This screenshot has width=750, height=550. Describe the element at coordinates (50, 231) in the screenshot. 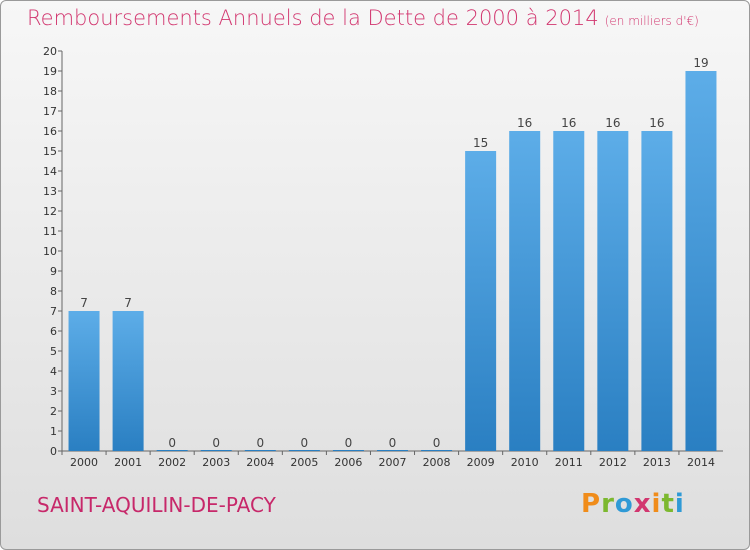

I see `y-tick-label: 11` at that location.